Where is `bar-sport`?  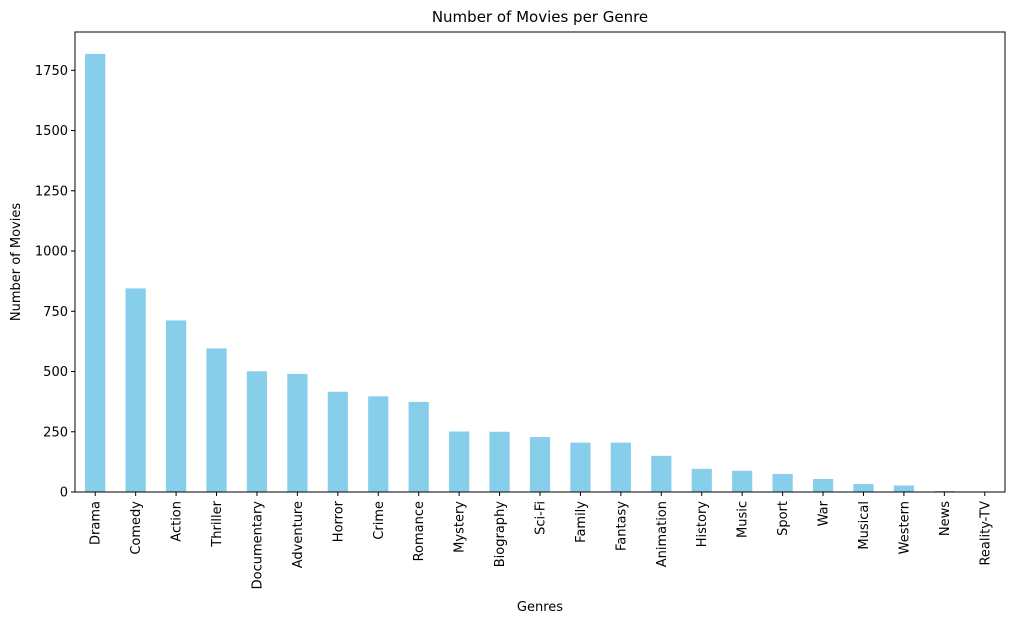
bar-sport is located at coordinates (782, 482).